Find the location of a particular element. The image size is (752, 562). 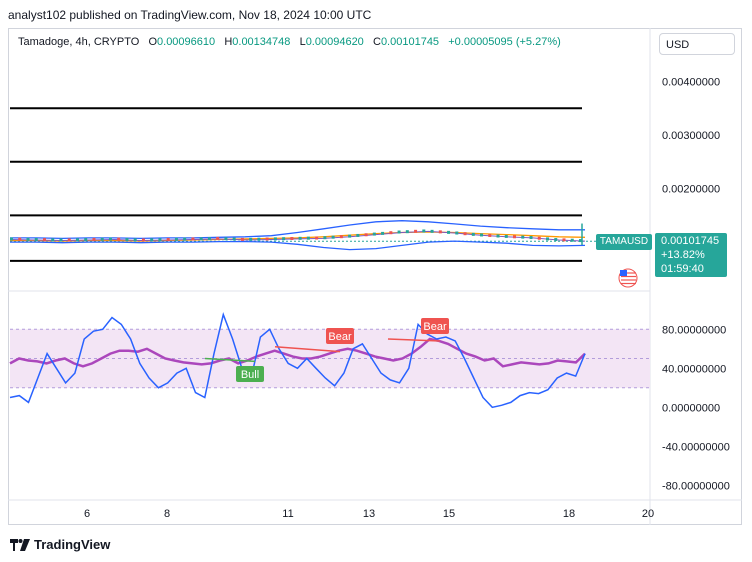

tradingview-logo: TradingView is located at coordinates (60, 544).